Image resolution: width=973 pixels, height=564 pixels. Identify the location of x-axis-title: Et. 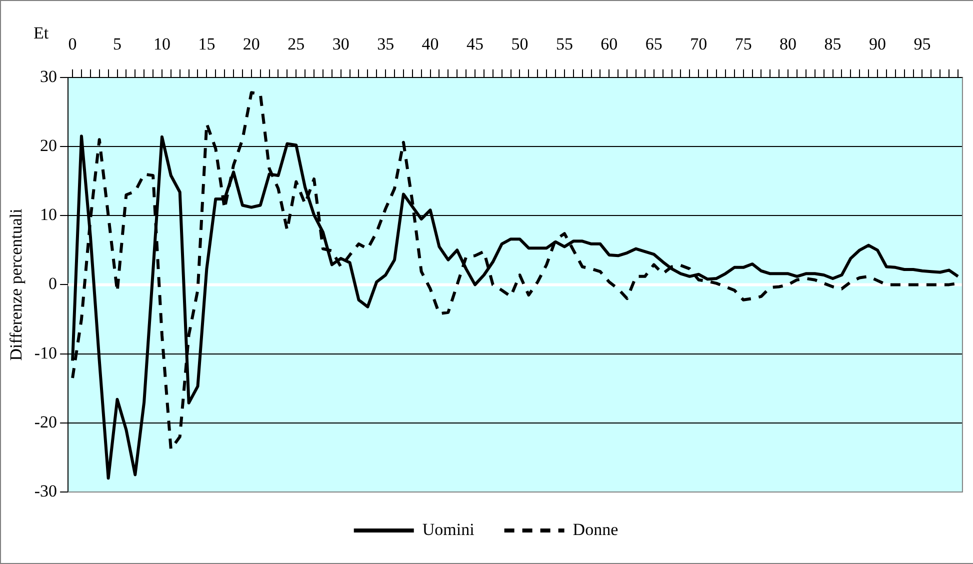
(41, 32).